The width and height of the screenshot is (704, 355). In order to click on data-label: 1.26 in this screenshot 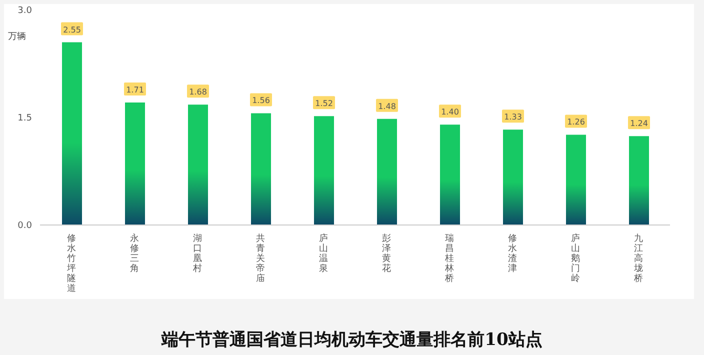, I will do `click(576, 122)`.